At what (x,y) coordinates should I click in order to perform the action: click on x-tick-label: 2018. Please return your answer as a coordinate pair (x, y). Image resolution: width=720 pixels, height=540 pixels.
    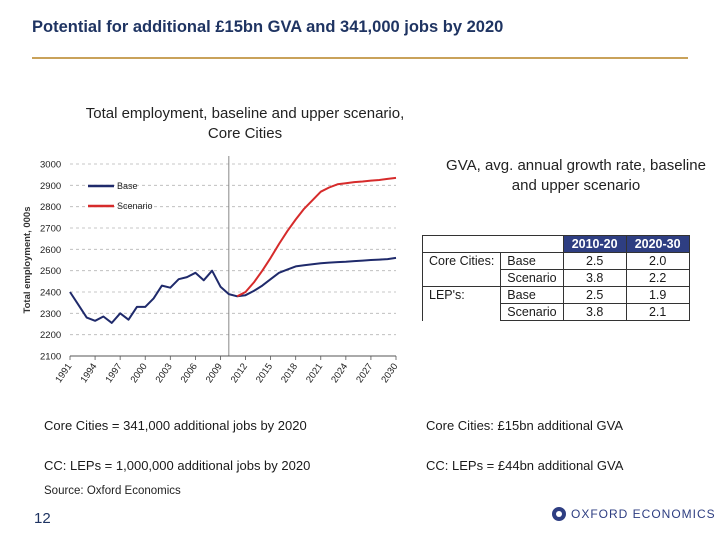
    Looking at the image, I should click on (289, 373).